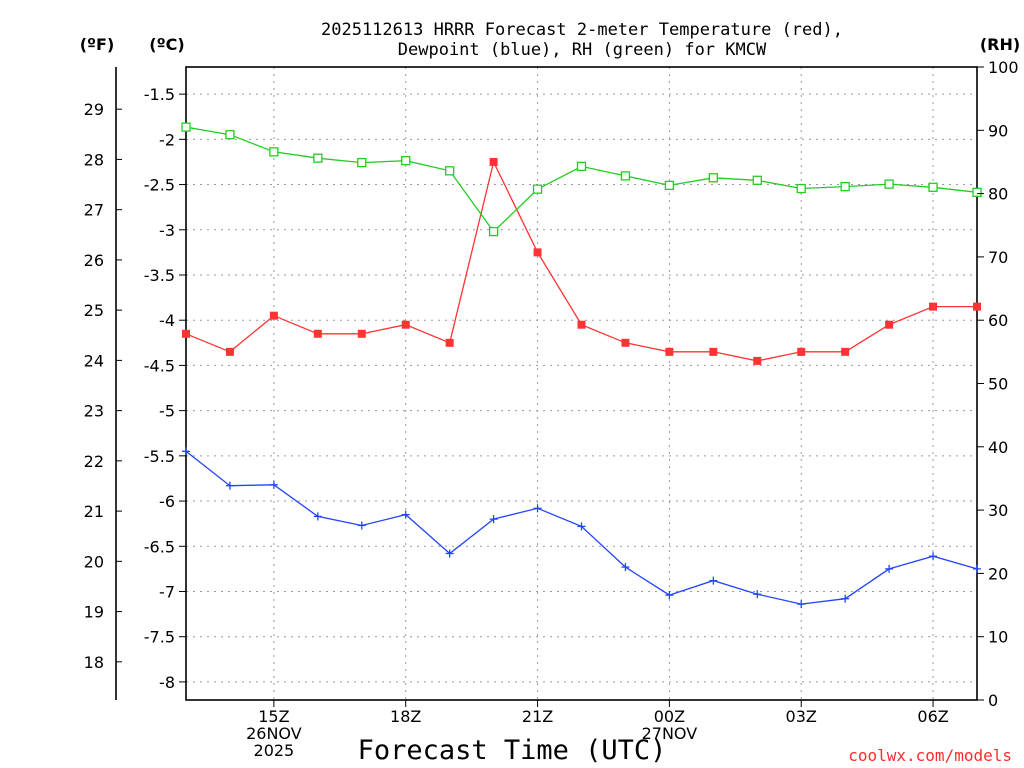  I want to click on celsius-tick-label: -6.5, so click(159, 546).